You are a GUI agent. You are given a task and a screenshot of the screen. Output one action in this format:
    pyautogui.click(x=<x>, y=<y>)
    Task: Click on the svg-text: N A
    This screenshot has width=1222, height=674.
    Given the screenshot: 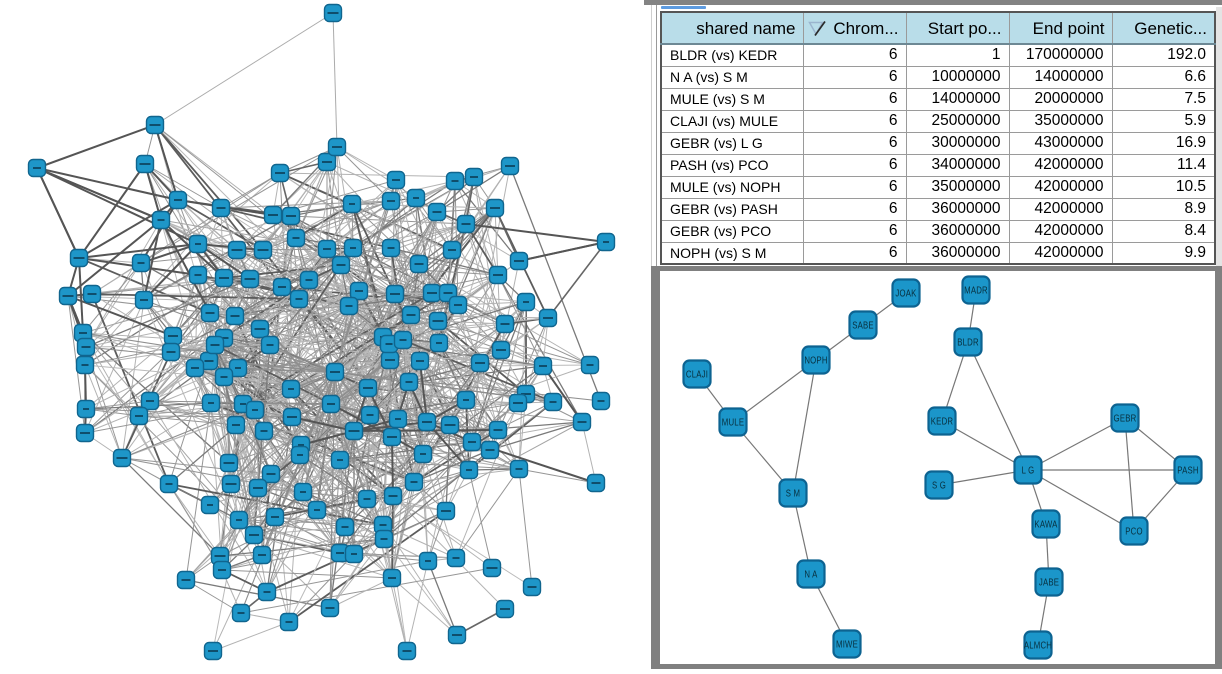 What is the action you would take?
    pyautogui.click(x=810, y=574)
    